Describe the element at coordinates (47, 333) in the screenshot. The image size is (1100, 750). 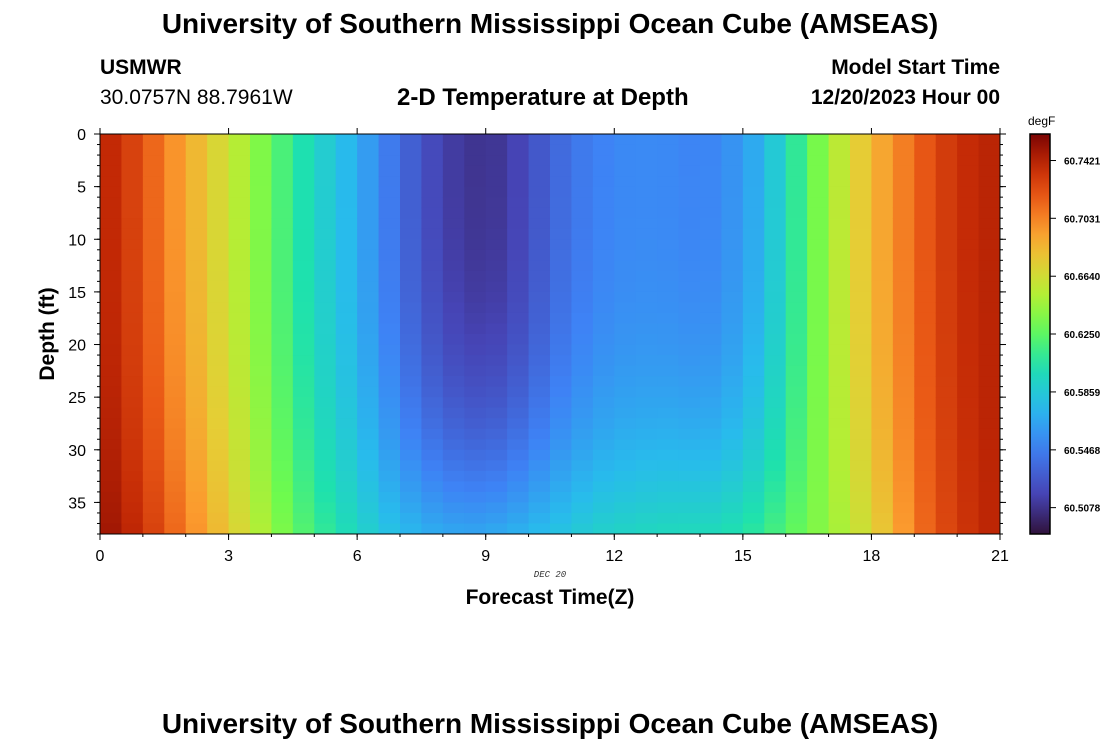
I see `y-axis-label: Depth (ft)` at that location.